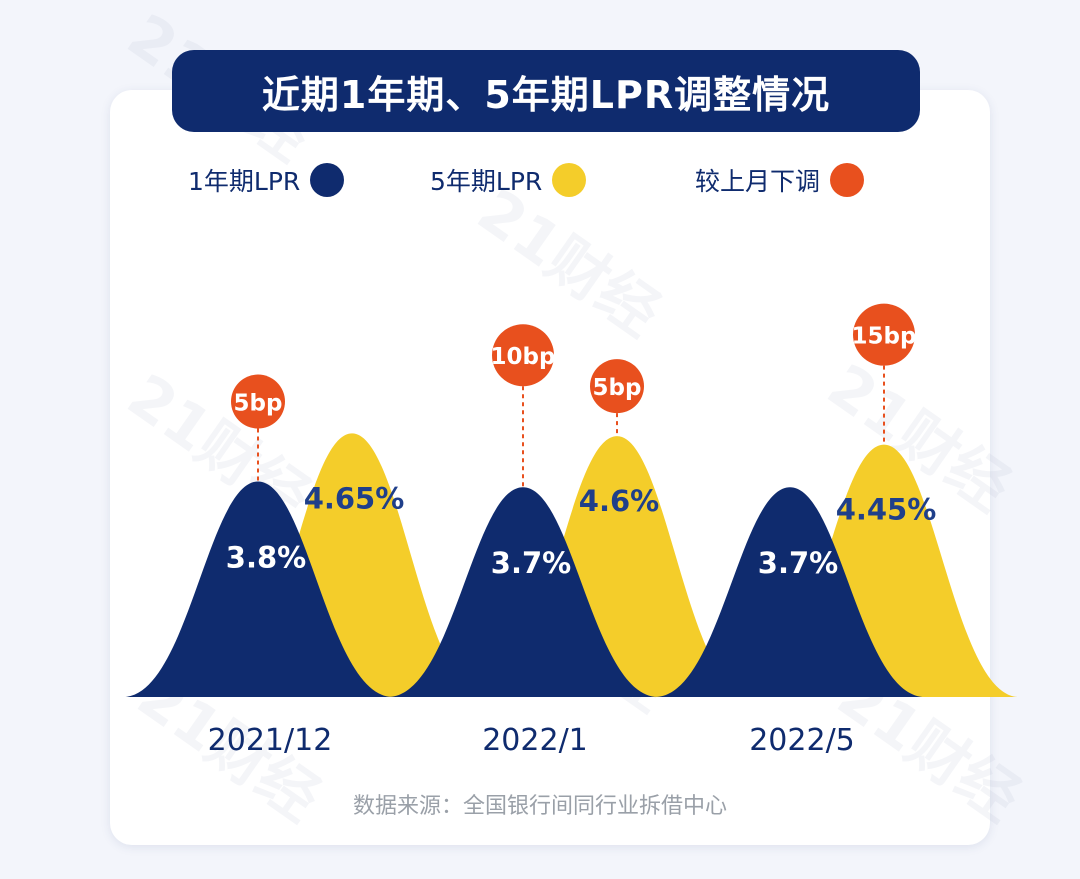 This screenshot has height=879, width=1080. What do you see at coordinates (619, 501) in the screenshot?
I see `value-label-5y: 4.6%` at bounding box center [619, 501].